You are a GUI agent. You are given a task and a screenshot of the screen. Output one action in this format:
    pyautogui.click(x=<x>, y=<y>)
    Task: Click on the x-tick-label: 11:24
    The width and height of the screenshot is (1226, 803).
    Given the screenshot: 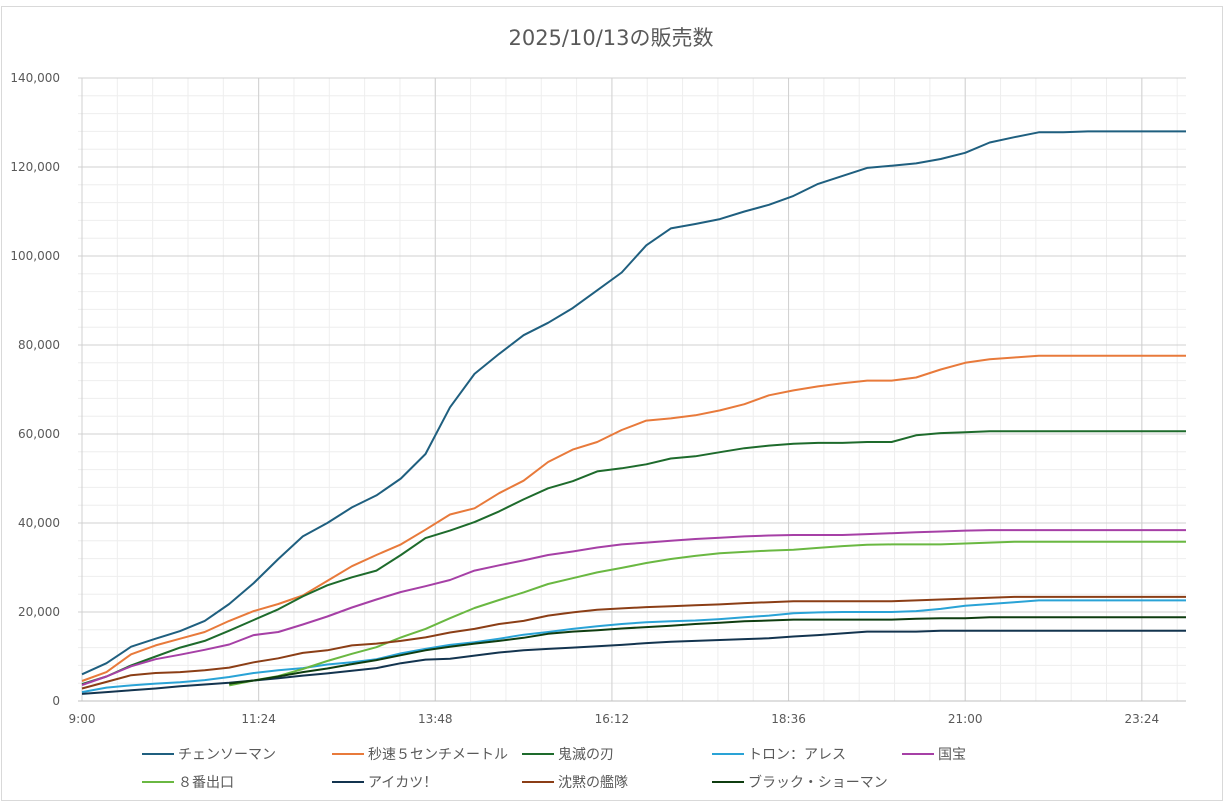 What is the action you would take?
    pyautogui.click(x=258, y=719)
    